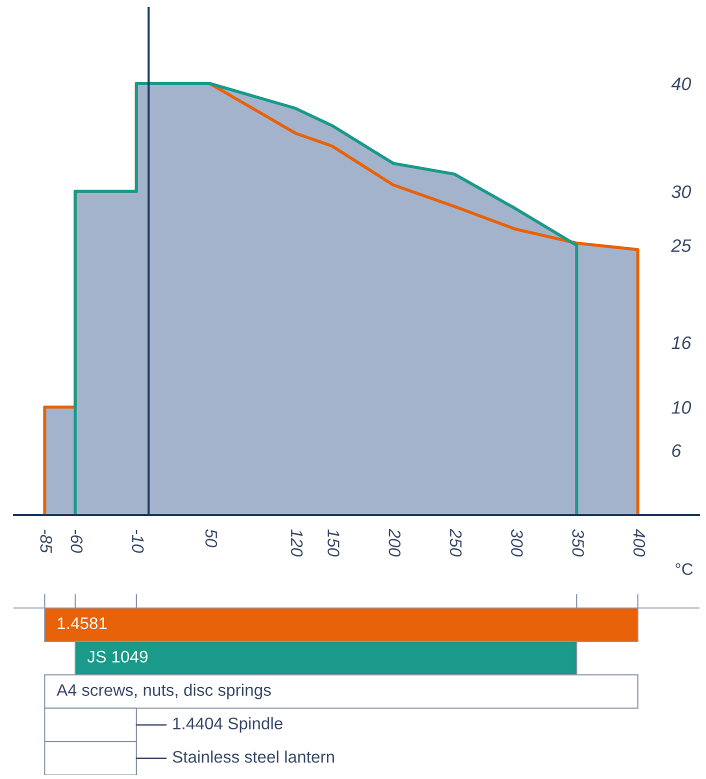  What do you see at coordinates (163, 692) in the screenshot?
I see `category-label: A4 screws, nuts, disc springs` at bounding box center [163, 692].